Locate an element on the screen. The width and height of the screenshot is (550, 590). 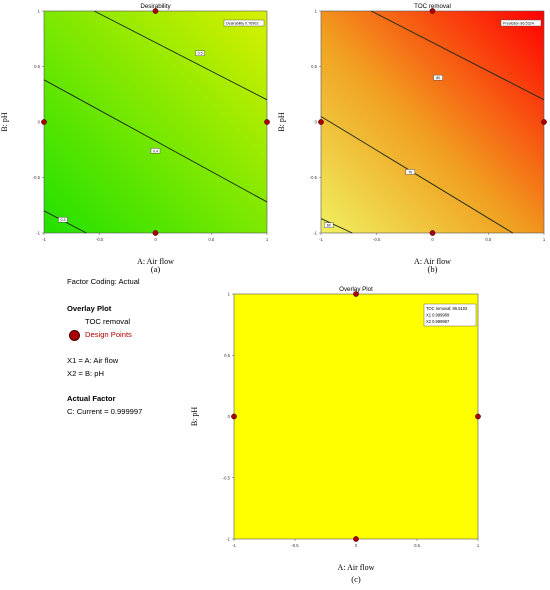
current-factor-value: C: Current = 0.999997 is located at coordinates (105, 411).